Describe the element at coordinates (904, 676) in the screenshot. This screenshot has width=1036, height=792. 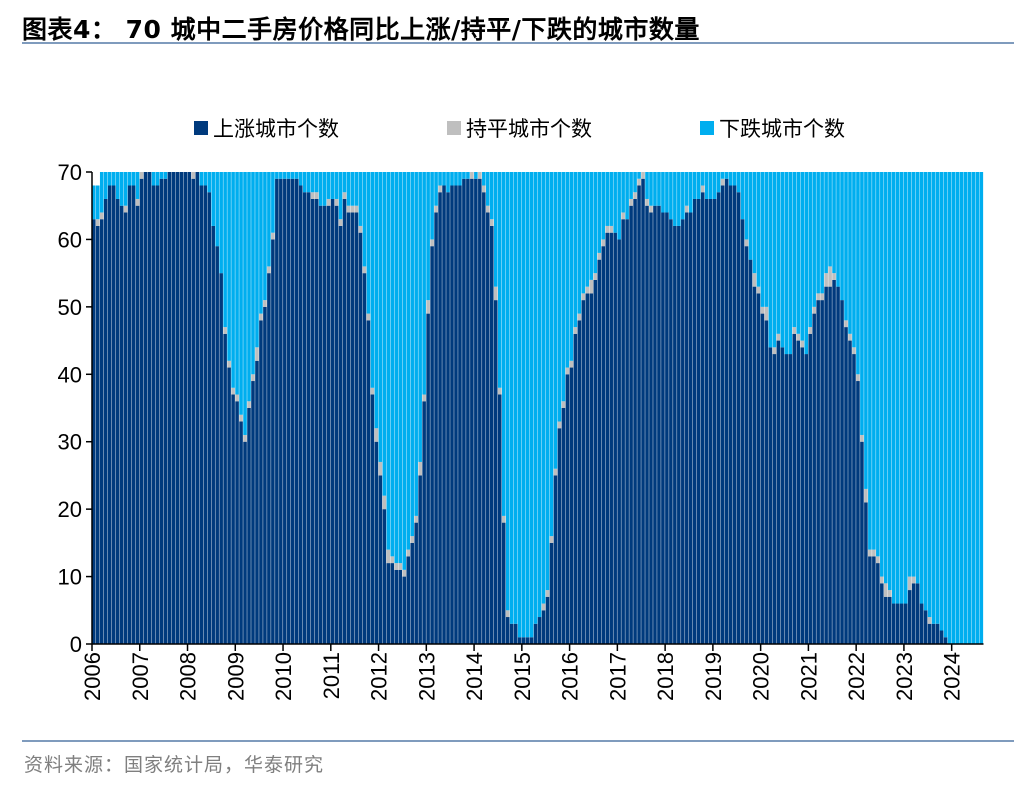
I see `x-tick-label: 2023` at that location.